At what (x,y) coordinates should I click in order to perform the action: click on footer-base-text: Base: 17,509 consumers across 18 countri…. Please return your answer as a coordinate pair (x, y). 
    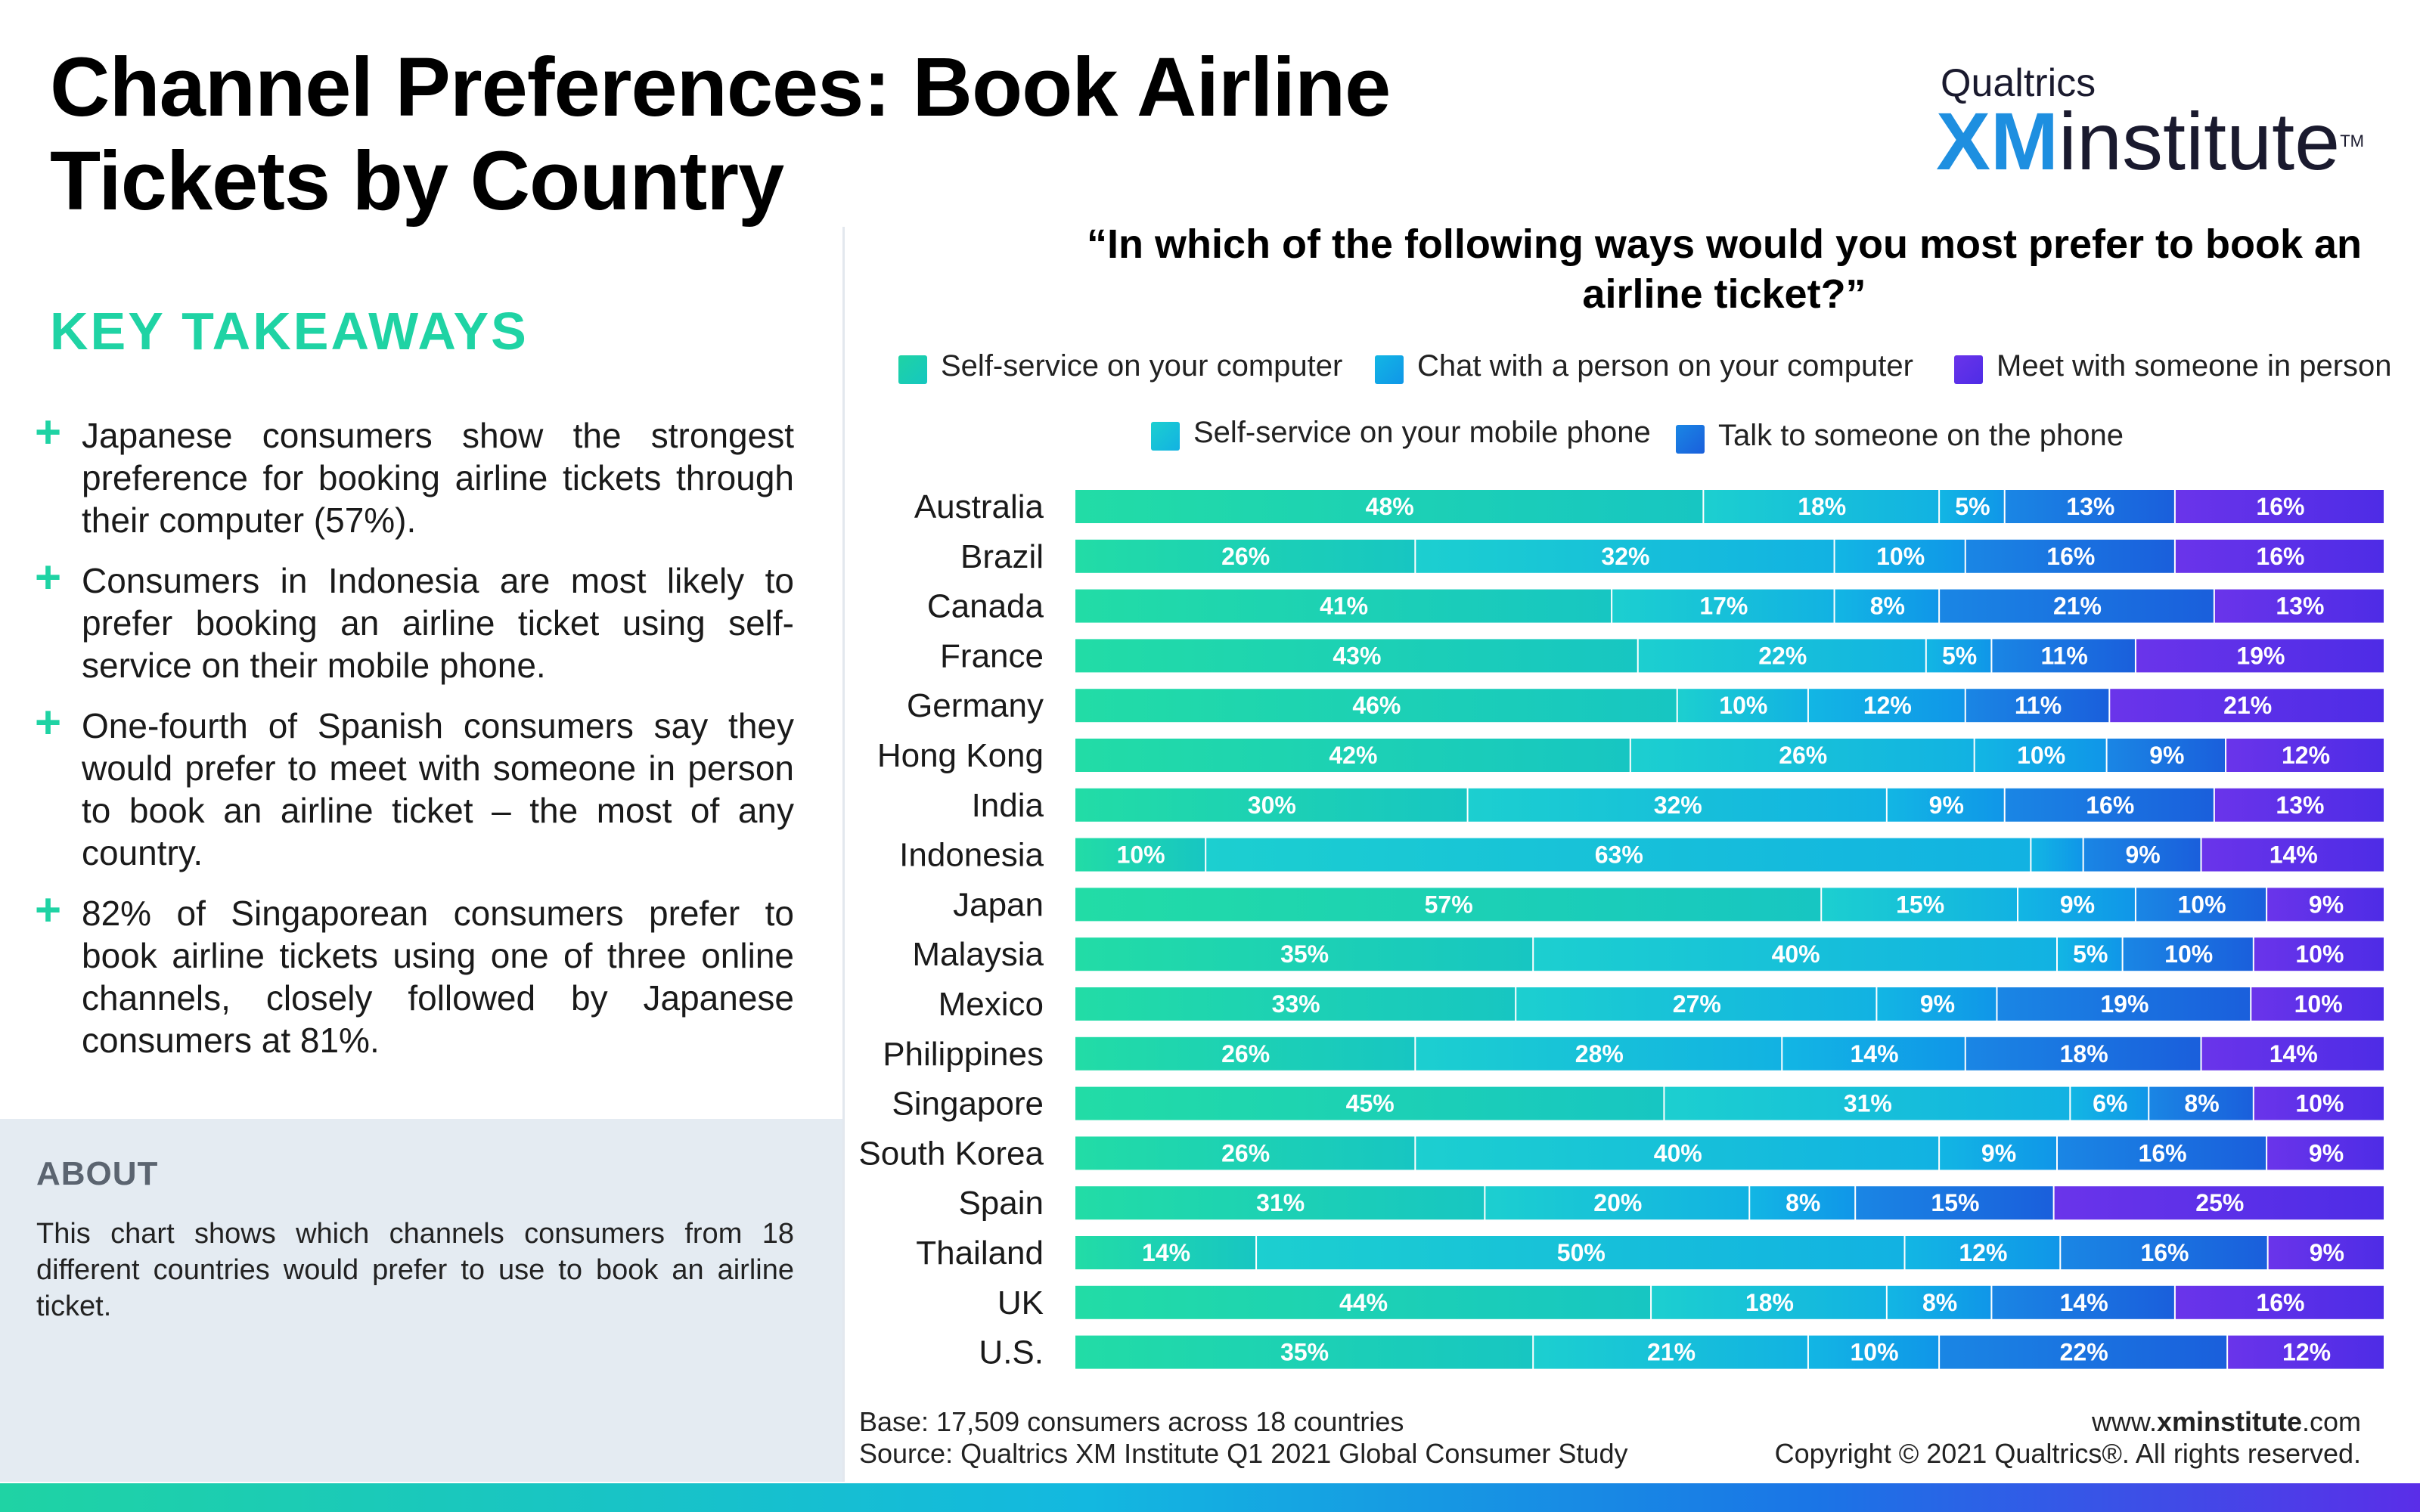
    Looking at the image, I should click on (1131, 1421).